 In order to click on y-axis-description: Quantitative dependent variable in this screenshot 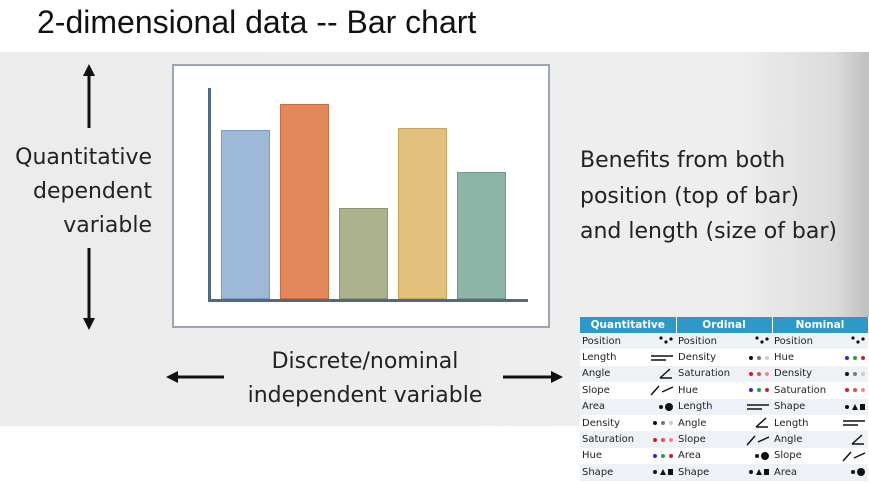, I will do `click(76, 192)`.